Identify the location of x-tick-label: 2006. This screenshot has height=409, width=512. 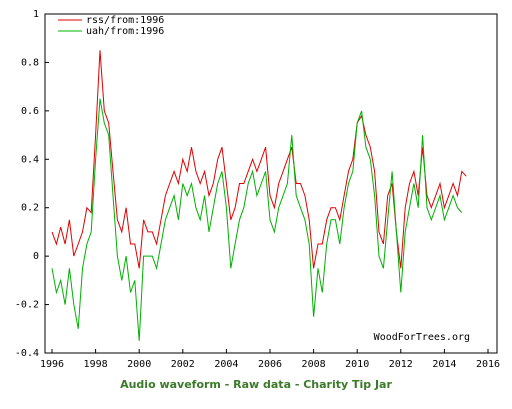
(270, 364).